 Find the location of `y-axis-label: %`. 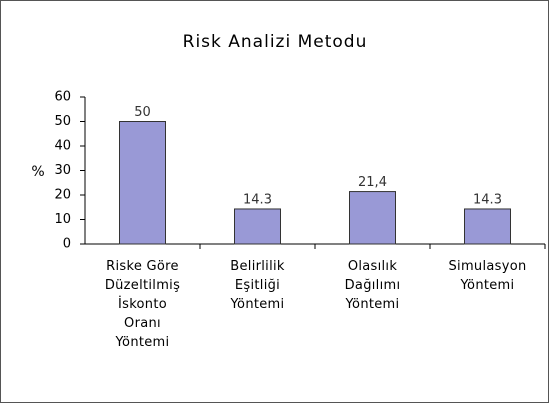

y-axis-label: % is located at coordinates (37, 172).